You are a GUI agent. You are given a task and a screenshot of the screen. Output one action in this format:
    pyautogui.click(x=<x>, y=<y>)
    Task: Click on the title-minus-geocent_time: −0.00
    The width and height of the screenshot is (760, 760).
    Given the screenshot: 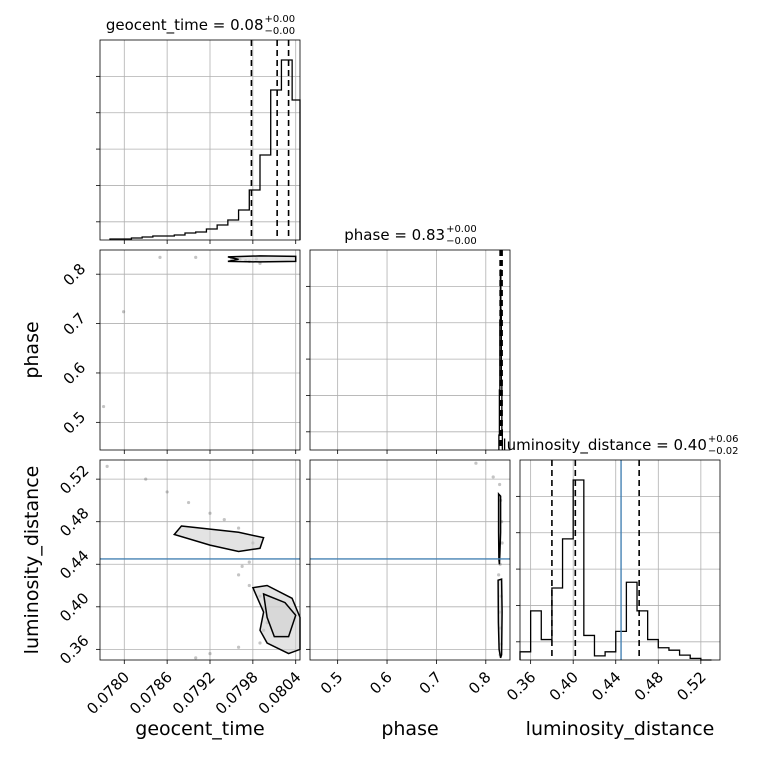 What is the action you would take?
    pyautogui.click(x=280, y=31)
    